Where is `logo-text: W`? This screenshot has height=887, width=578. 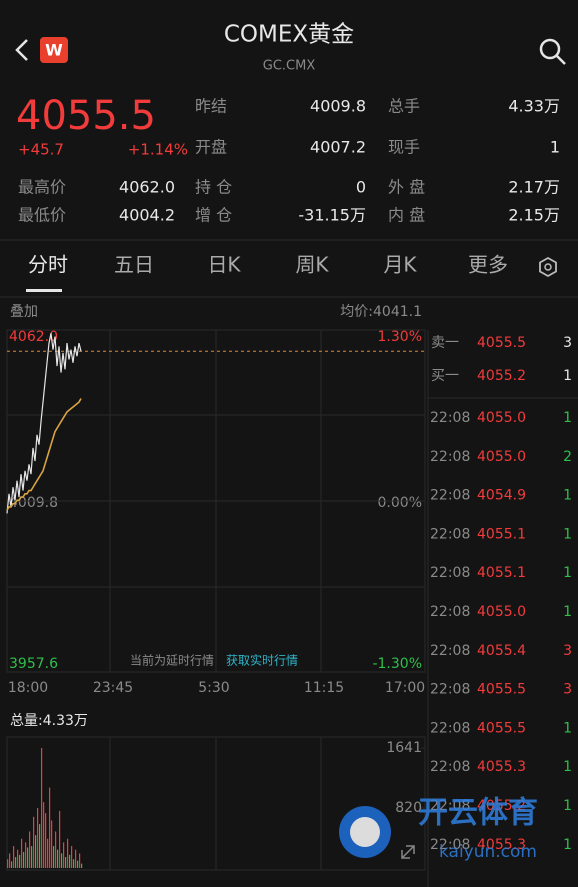
logo-text: W is located at coordinates (54, 50).